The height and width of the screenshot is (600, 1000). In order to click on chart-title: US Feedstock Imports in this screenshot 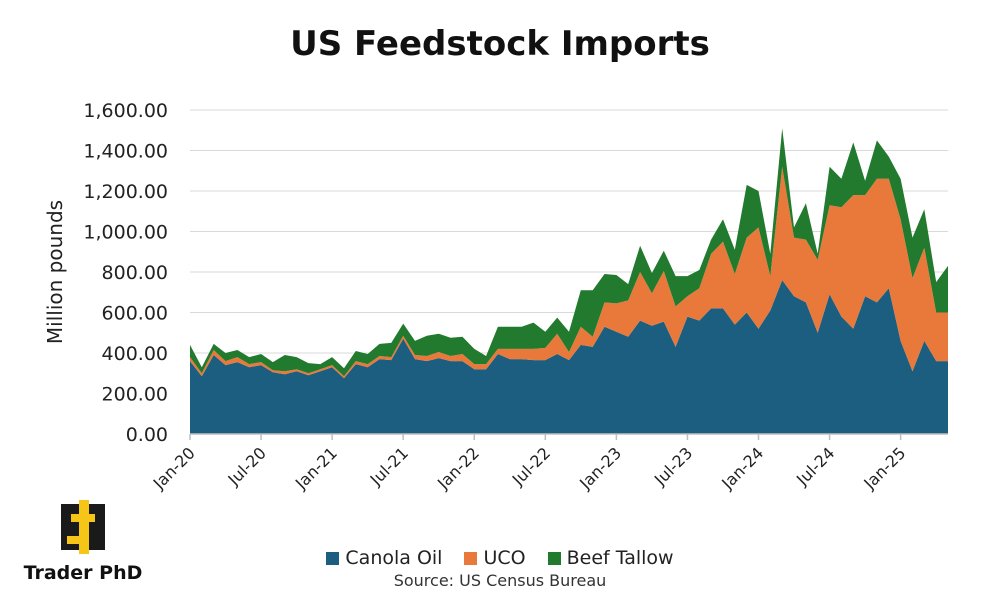, I will do `click(500, 44)`.